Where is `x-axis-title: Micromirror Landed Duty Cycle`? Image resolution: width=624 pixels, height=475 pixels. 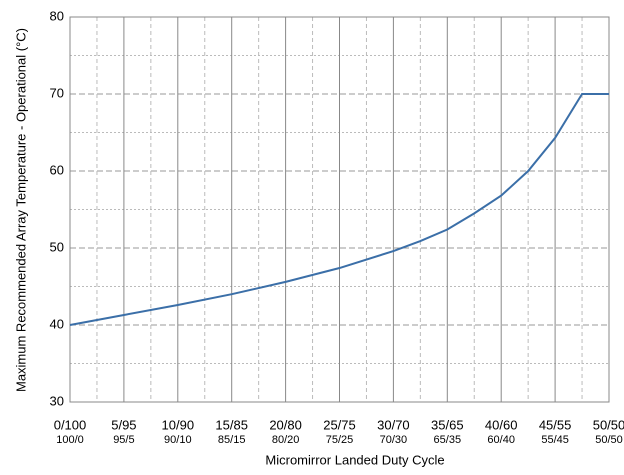
x-axis-title: Micromirror Landed Duty Cycle is located at coordinates (354, 459).